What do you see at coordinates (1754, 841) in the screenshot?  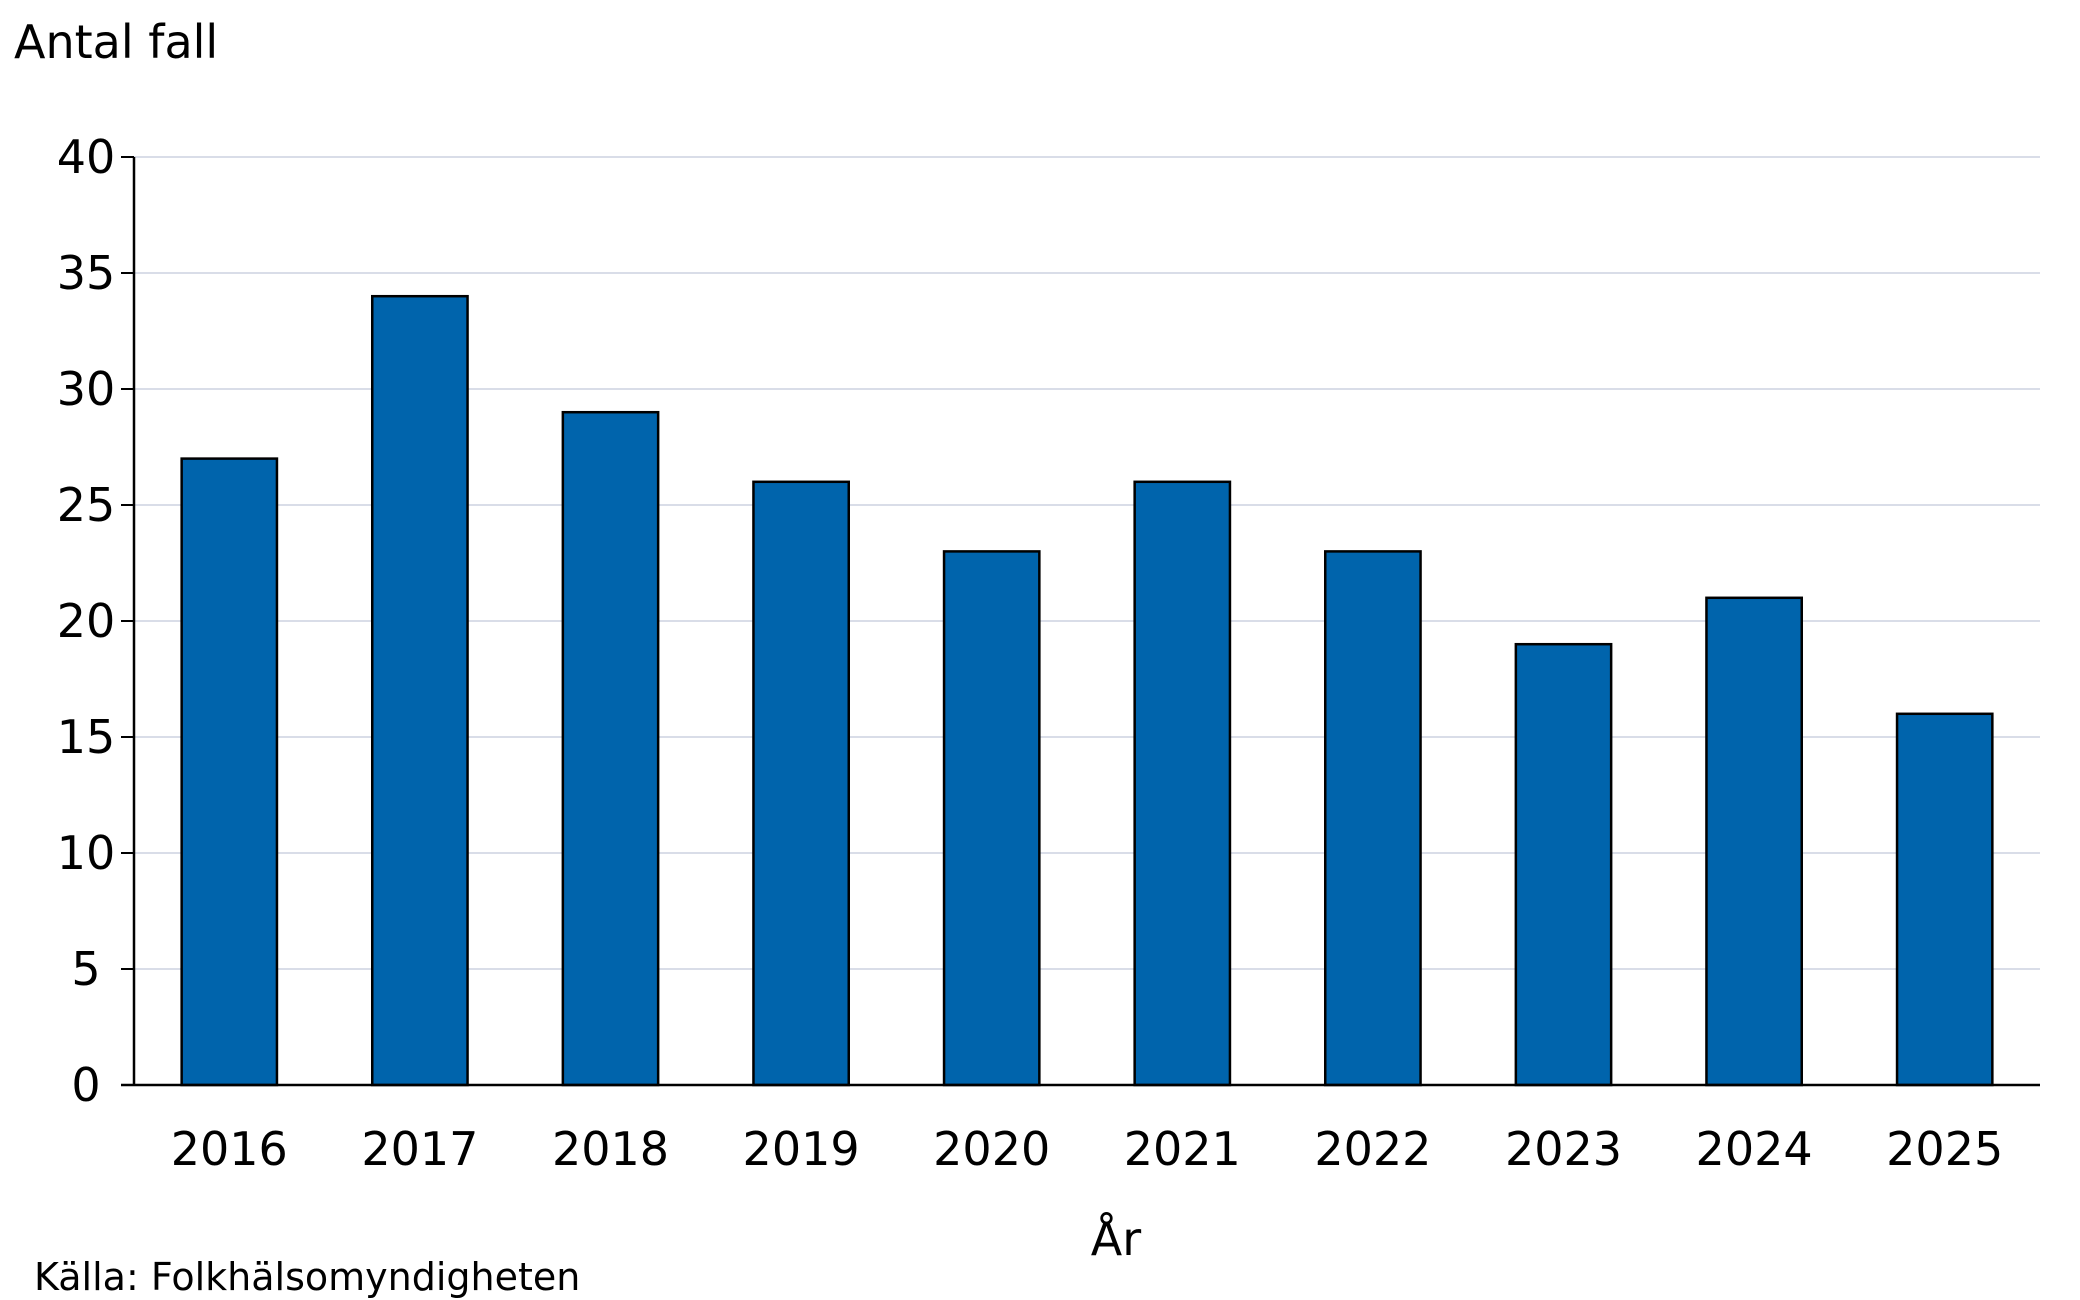 I see `bar-2024` at bounding box center [1754, 841].